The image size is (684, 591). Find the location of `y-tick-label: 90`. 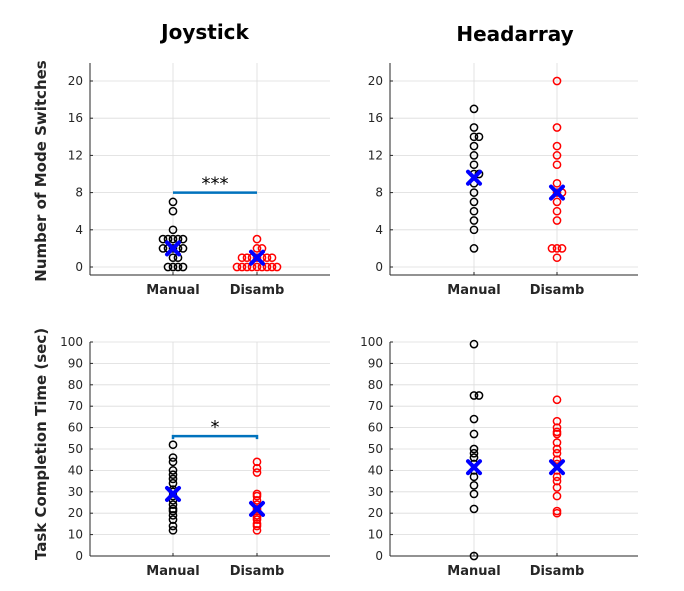

y-tick-label: 90 is located at coordinates (375, 363).